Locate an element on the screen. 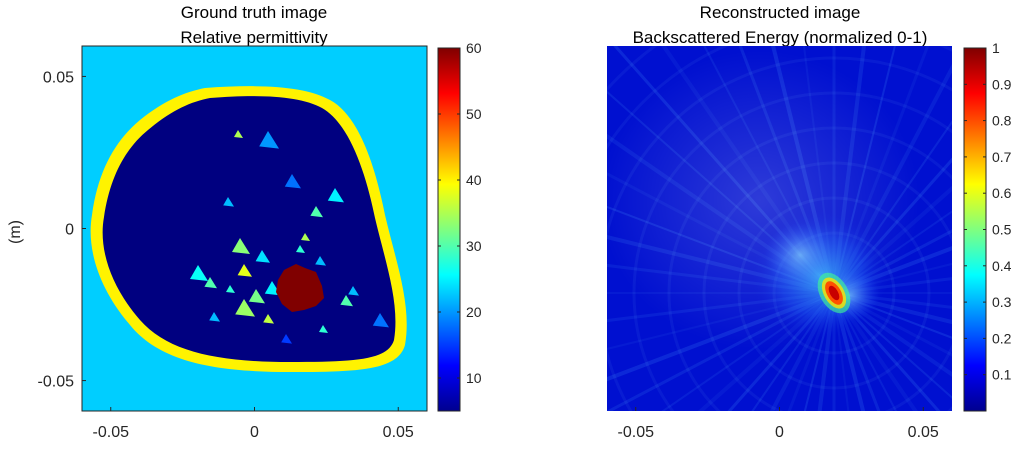 The height and width of the screenshot is (459, 1034). left-x-ticks: -0.05 0 0.05 is located at coordinates (253, 424).